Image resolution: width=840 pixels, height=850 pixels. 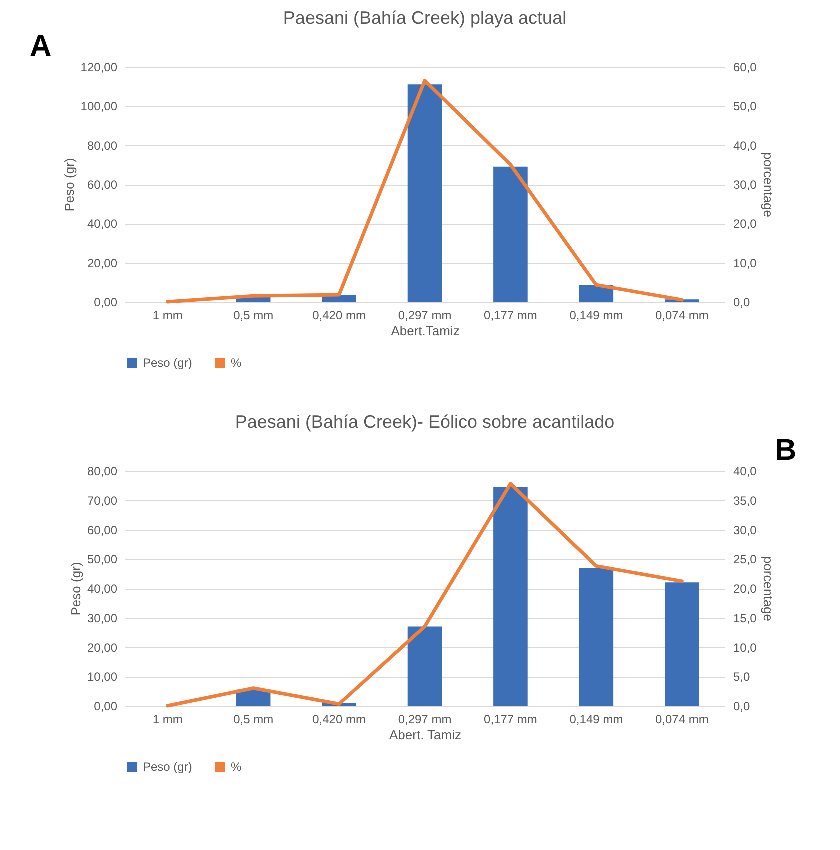 I want to click on x-axis-title: Abert. Tamiz, so click(x=425, y=735).